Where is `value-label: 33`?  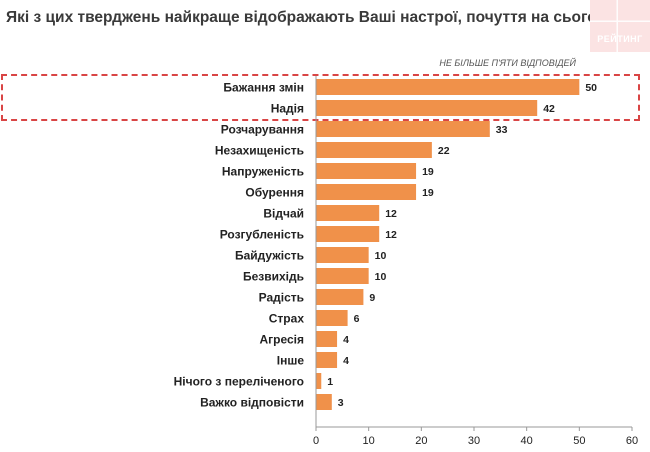
value-label: 33 is located at coordinates (502, 130).